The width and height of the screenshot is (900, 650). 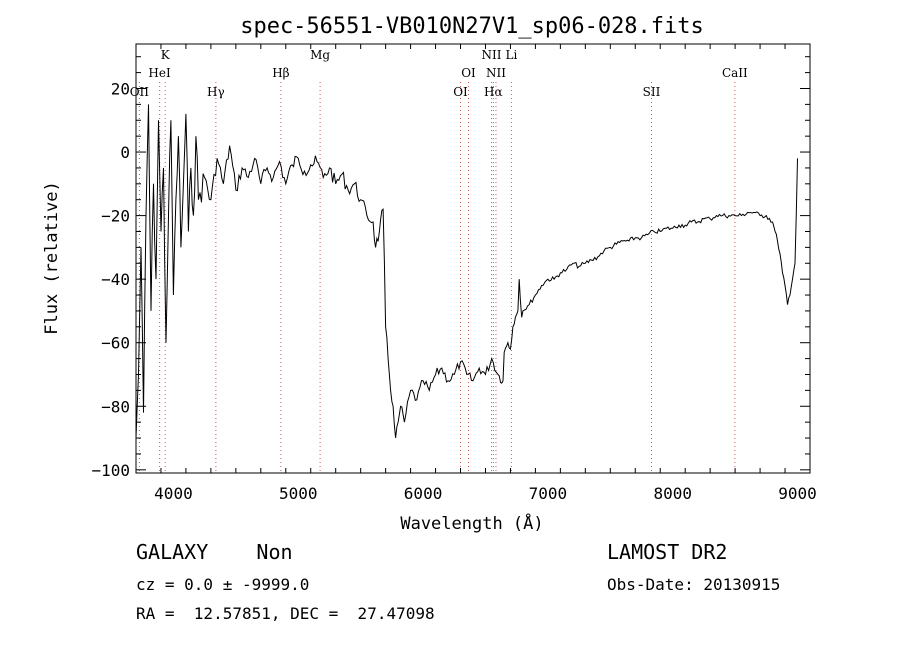 What do you see at coordinates (110, 470) in the screenshot?
I see `y-tick-label: −100` at bounding box center [110, 470].